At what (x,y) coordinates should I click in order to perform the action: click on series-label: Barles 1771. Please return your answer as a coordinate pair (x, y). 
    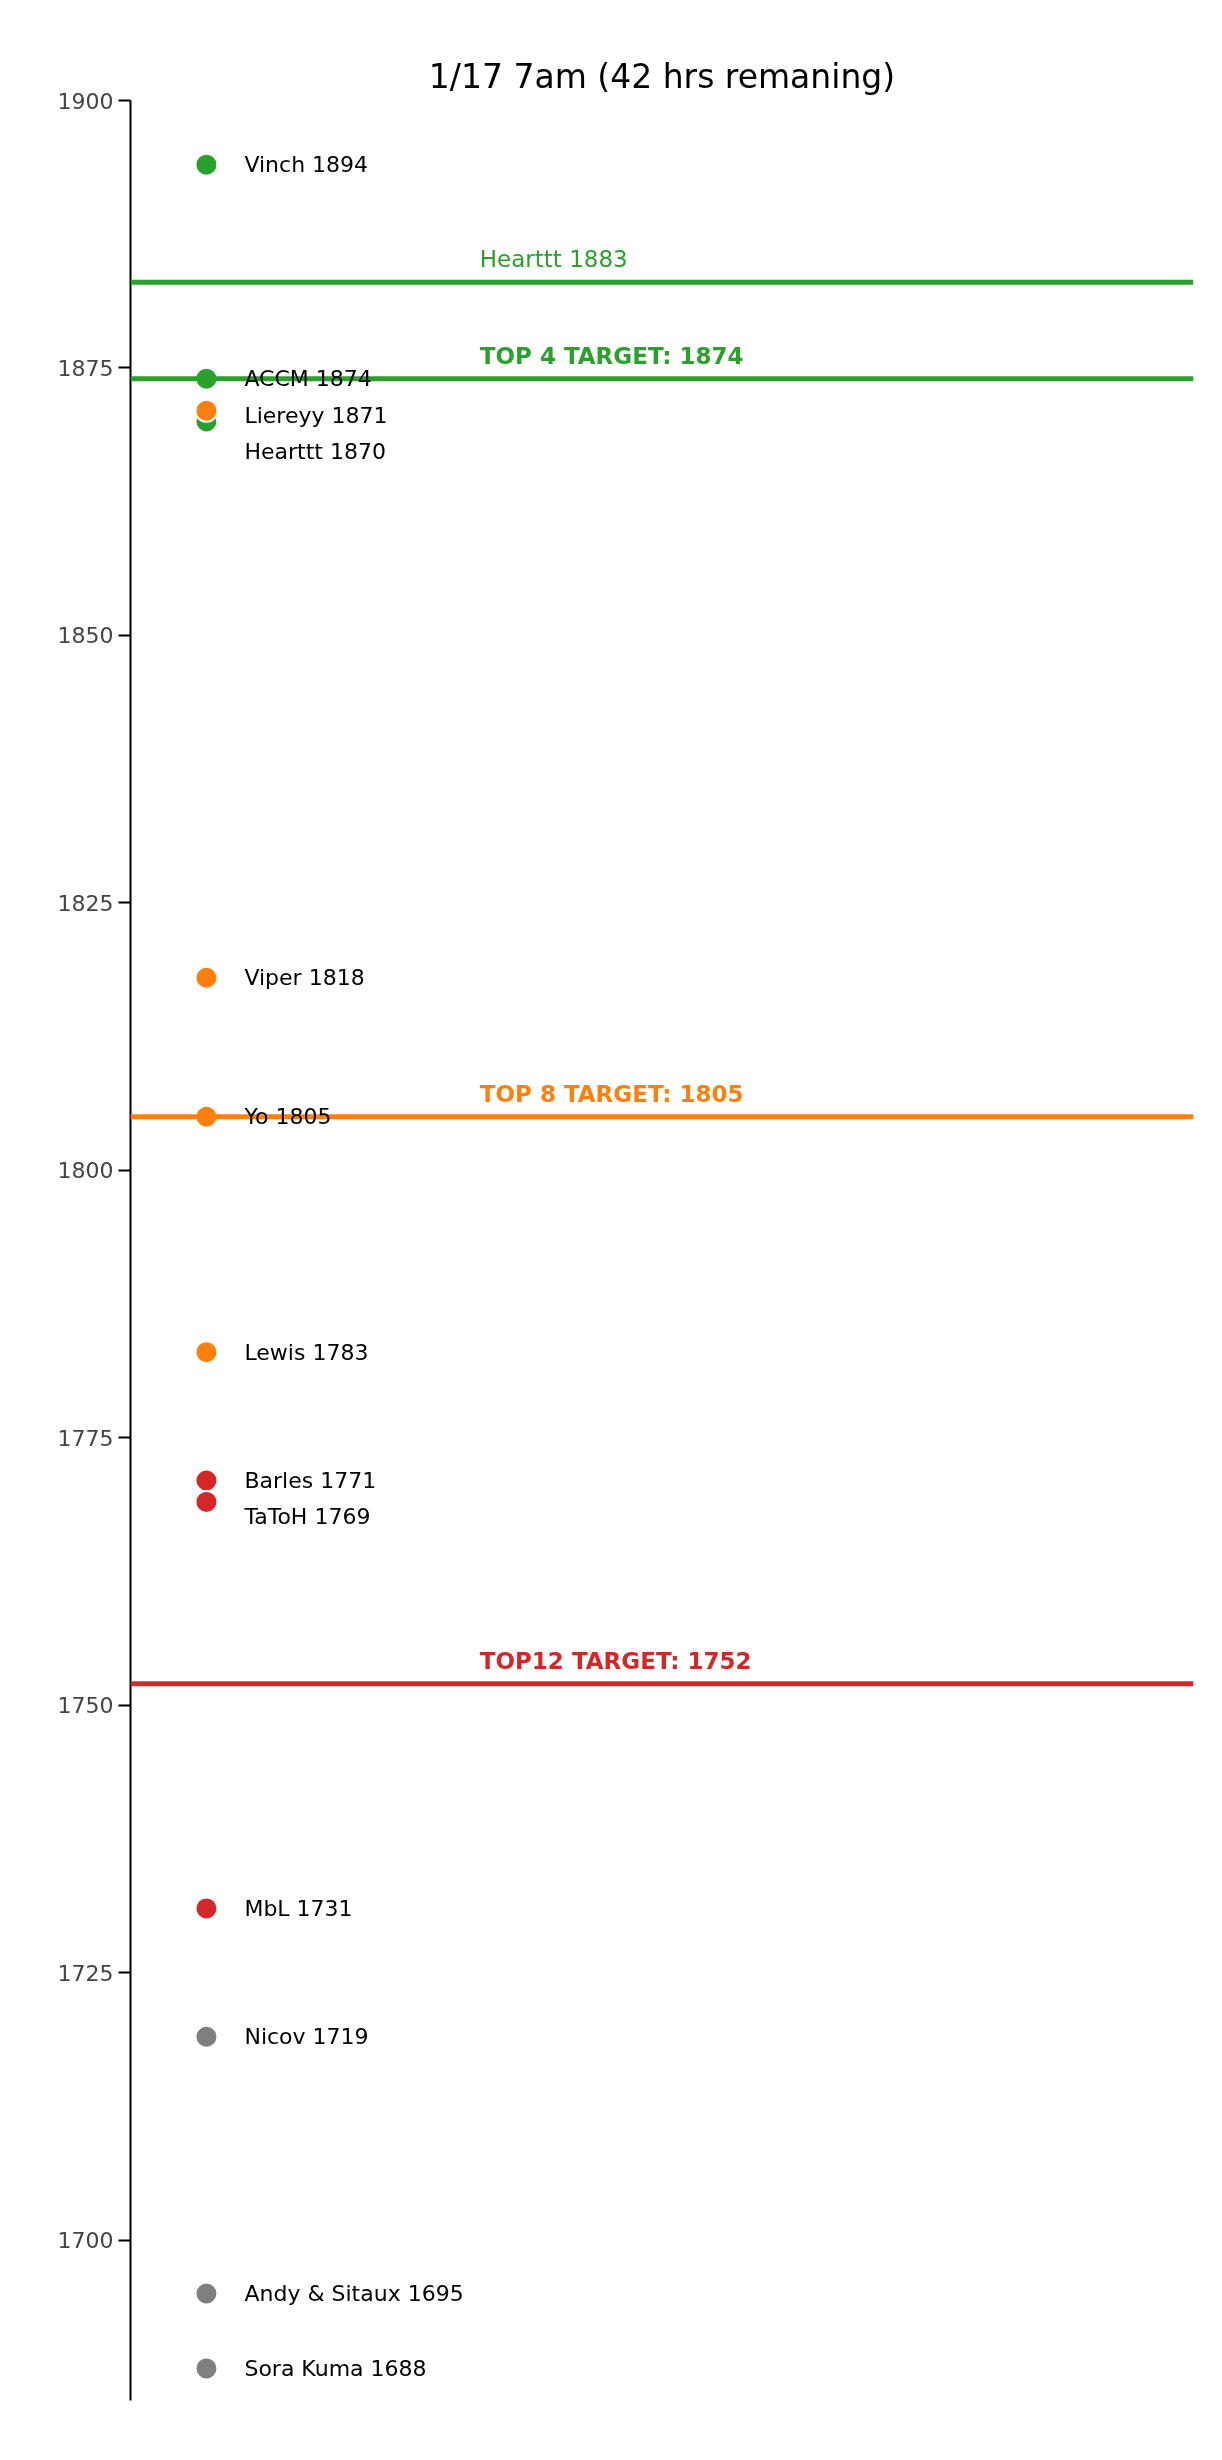
    Looking at the image, I should click on (310, 1480).